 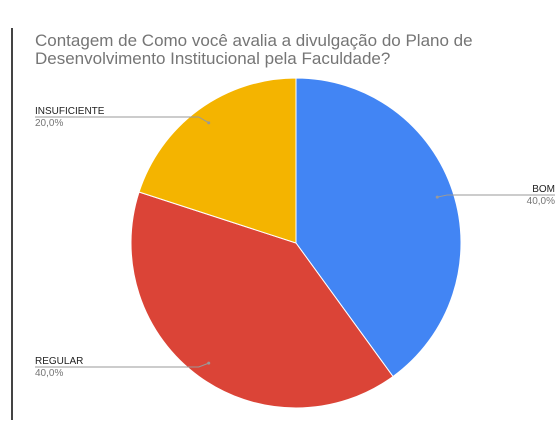 What do you see at coordinates (49, 123) in the screenshot?
I see `slice-value-label: 20,0%` at bounding box center [49, 123].